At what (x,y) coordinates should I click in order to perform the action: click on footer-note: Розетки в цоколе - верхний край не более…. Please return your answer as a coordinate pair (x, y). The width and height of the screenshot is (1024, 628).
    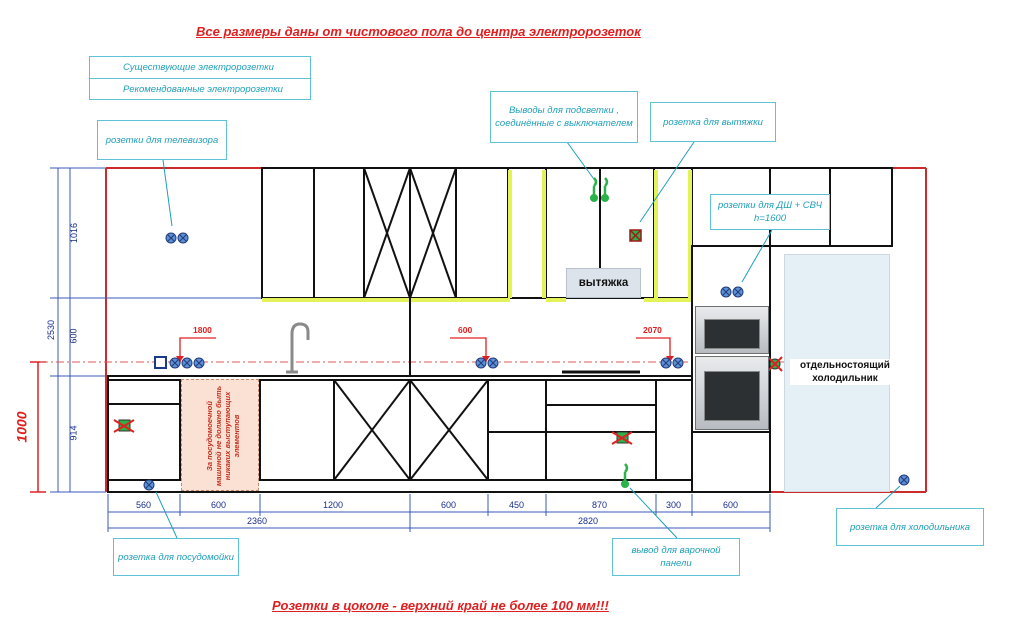
    Looking at the image, I should click on (440, 605).